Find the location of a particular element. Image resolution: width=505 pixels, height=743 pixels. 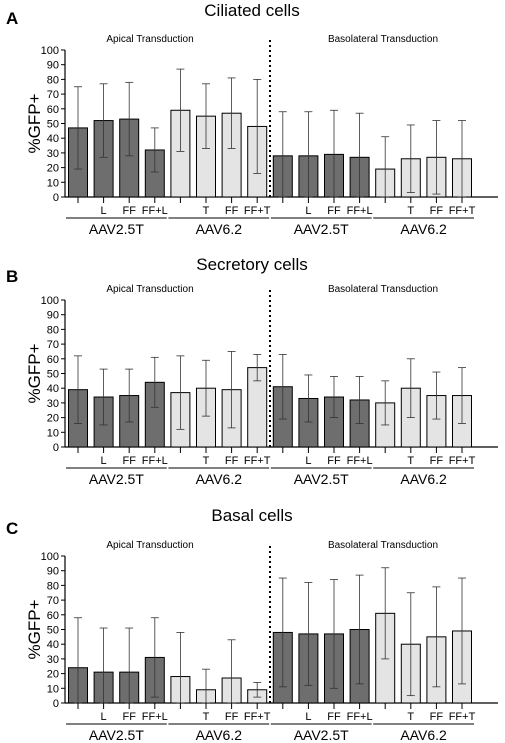

panel-label: A is located at coordinates (12, 18).